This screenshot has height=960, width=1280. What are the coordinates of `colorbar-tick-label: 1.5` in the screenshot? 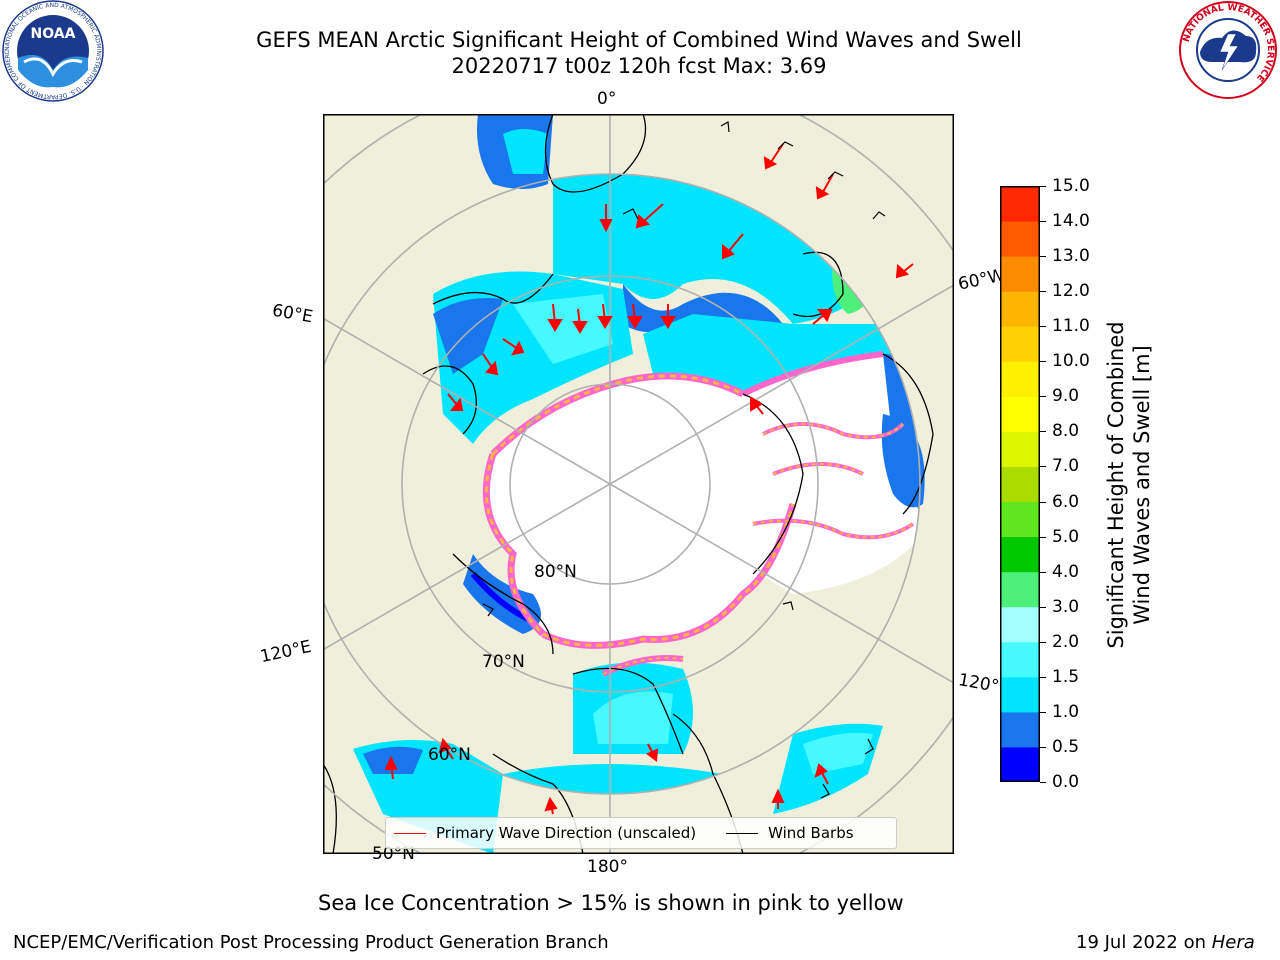 It's located at (1066, 676).